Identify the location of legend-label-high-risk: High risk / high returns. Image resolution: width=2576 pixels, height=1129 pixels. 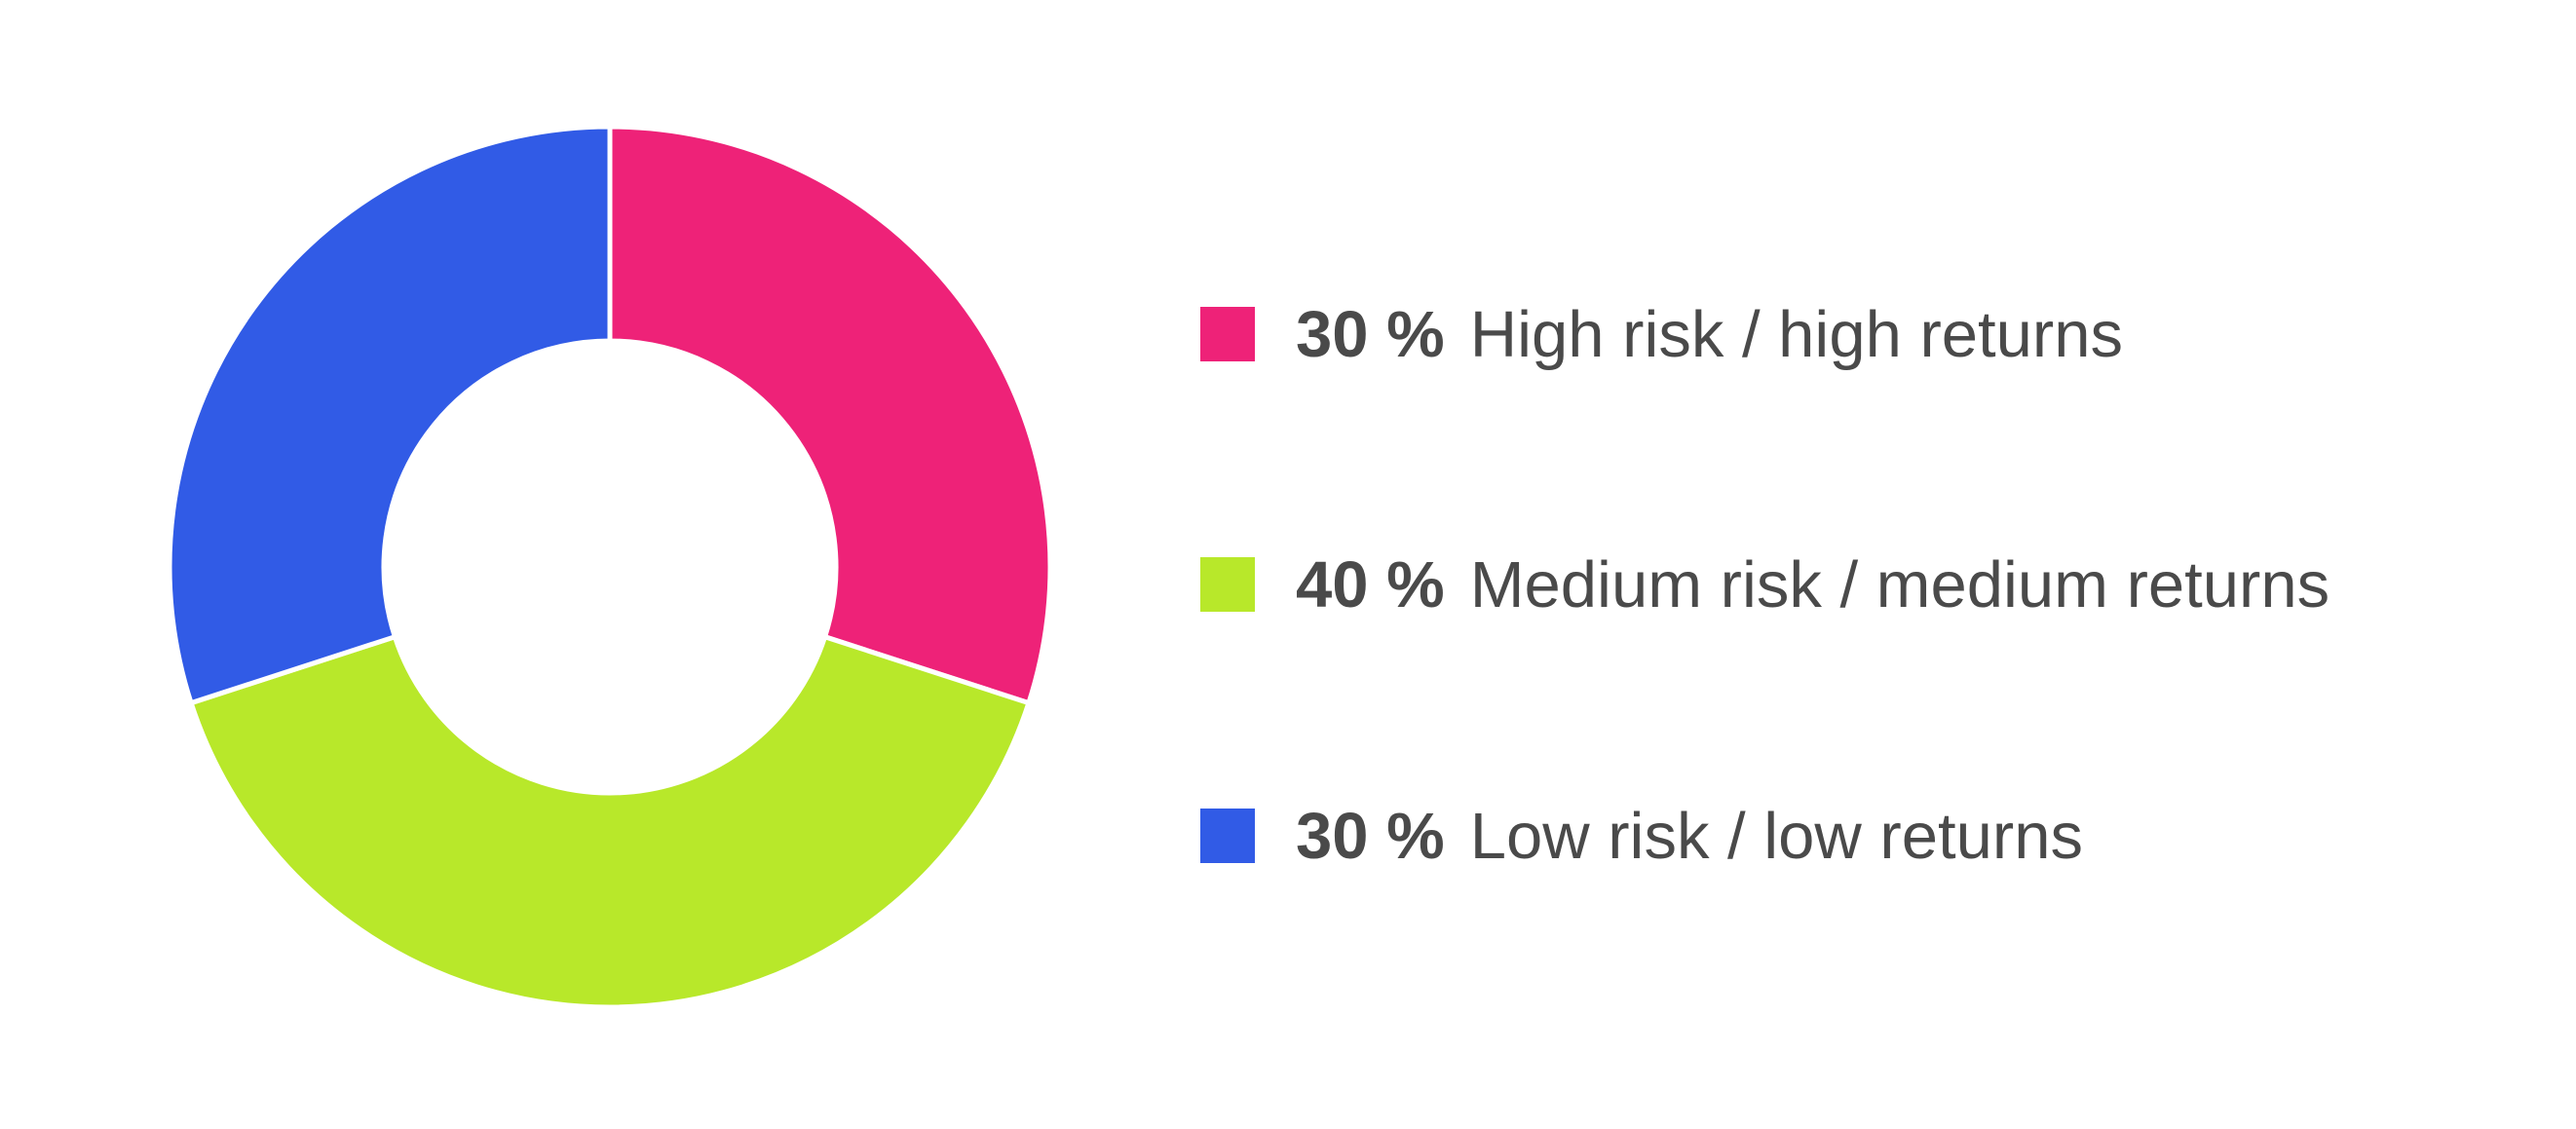
(1796, 334).